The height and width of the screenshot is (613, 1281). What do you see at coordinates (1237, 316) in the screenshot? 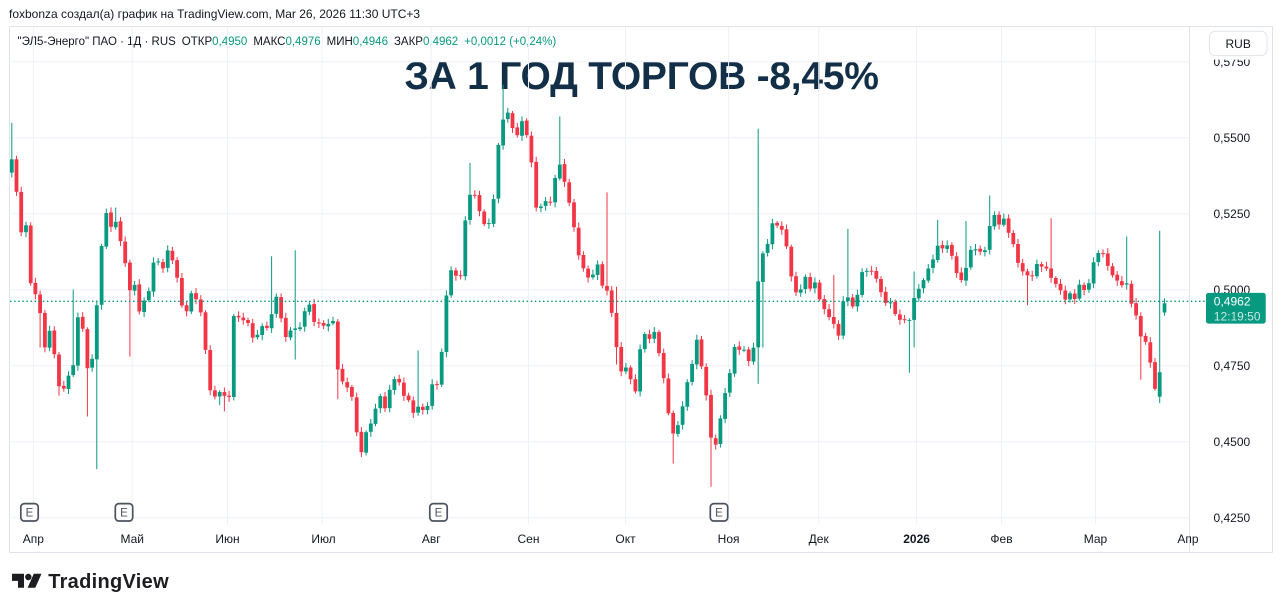
I see `svg-text: 12:19:50` at bounding box center [1237, 316].